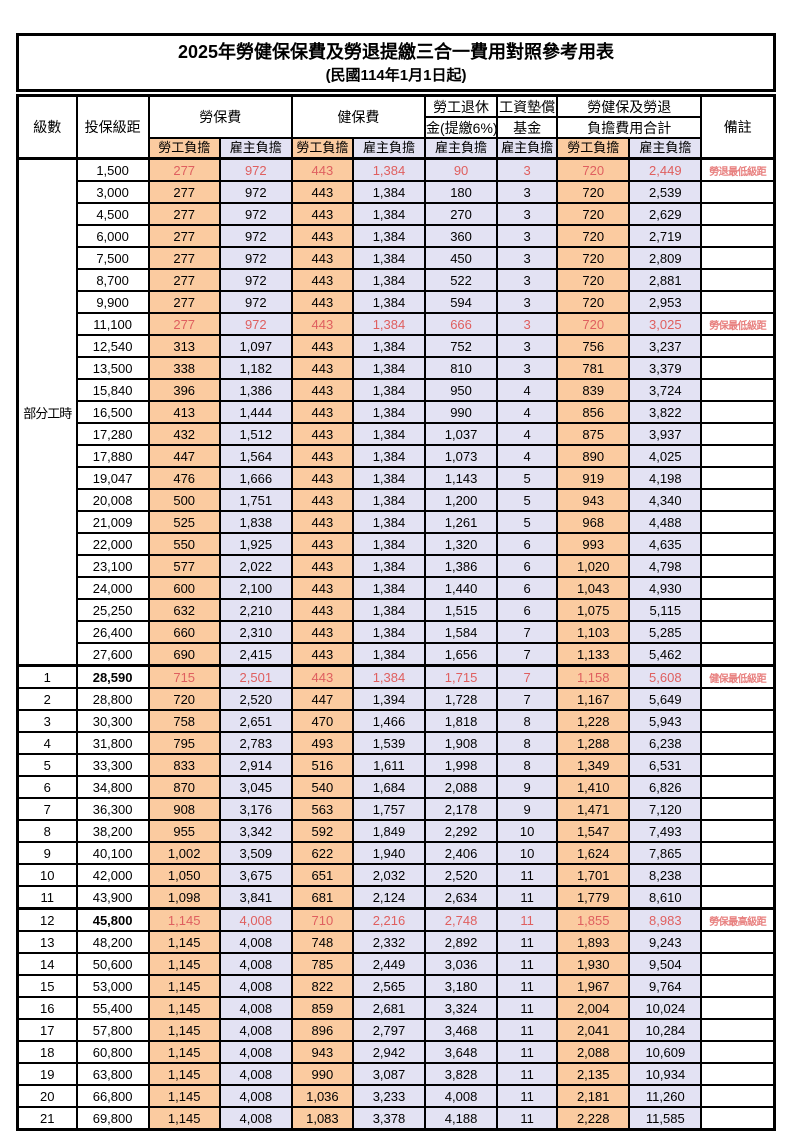  What do you see at coordinates (461, 456) in the screenshot?
I see `cell-pension-employer: 1,073` at bounding box center [461, 456].